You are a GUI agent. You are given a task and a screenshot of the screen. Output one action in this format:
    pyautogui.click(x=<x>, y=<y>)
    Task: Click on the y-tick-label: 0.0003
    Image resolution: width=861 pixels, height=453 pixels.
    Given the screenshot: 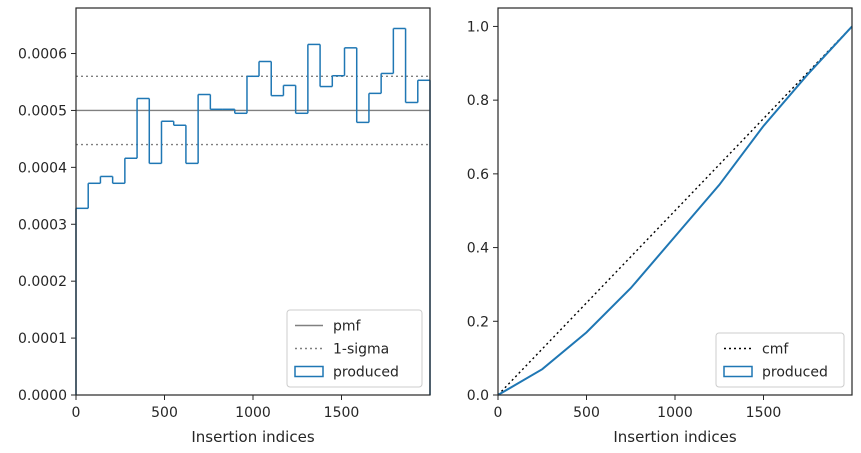 What is the action you would take?
    pyautogui.click(x=42, y=225)
    